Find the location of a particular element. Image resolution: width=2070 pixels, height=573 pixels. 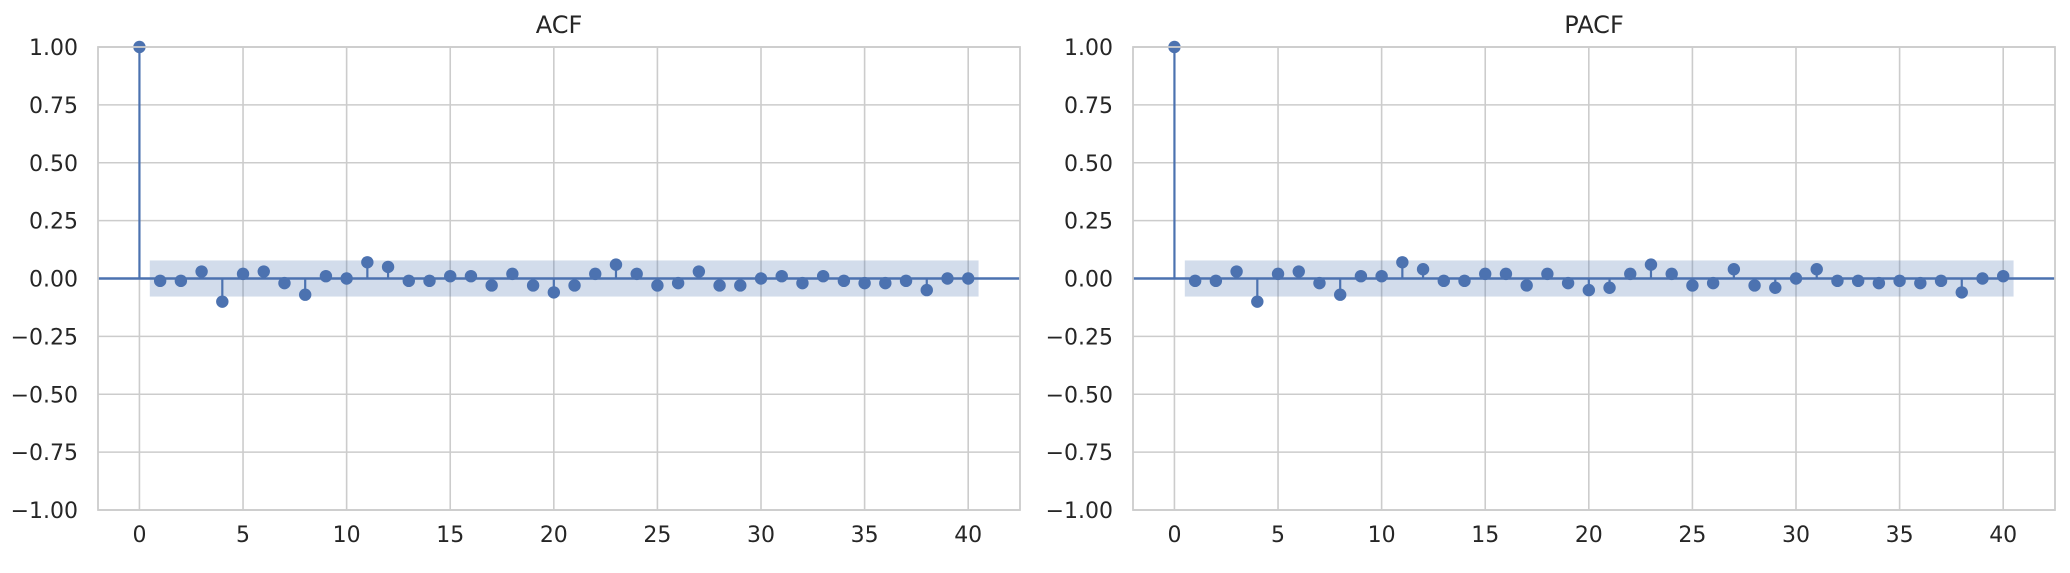

acf-x-tick-label: 5 is located at coordinates (243, 535).